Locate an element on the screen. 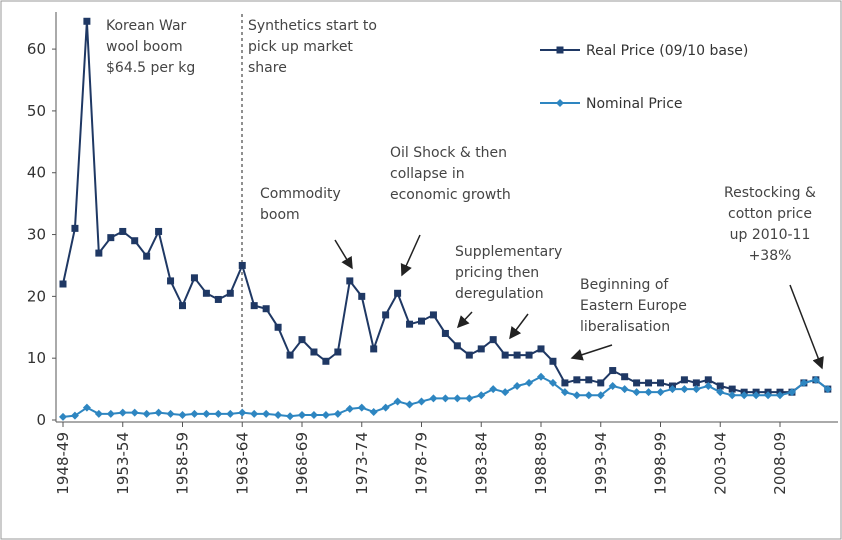  annotation: pricing then is located at coordinates (497, 273).